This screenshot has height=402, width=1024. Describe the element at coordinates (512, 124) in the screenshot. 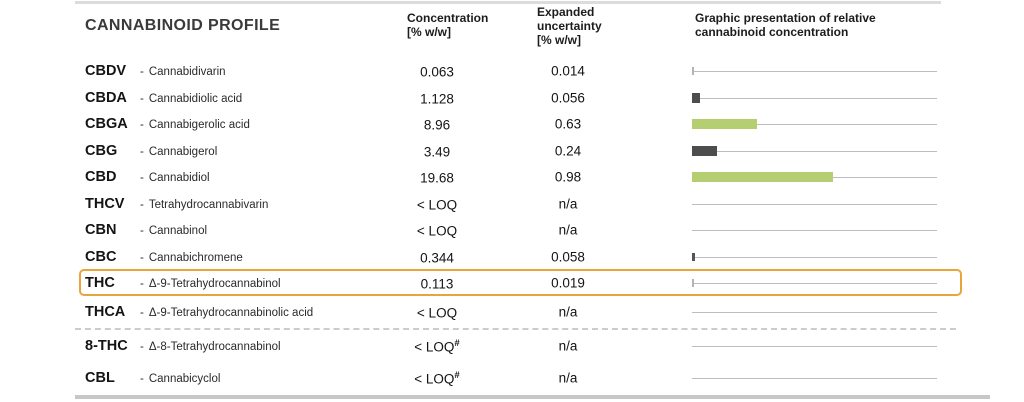

I see `table-row-cbga: CBGA - Cannabigerolic acid 8.96 0.63` at that location.